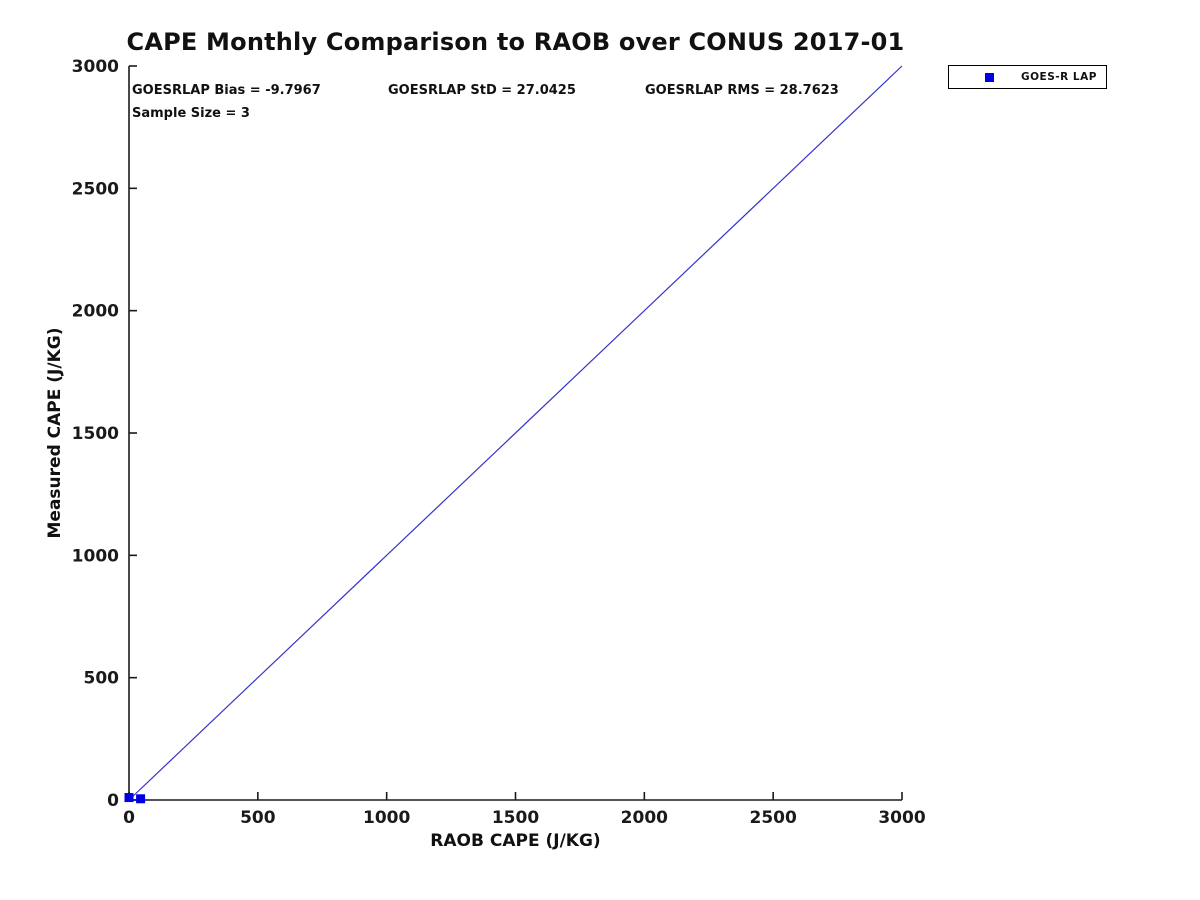 The height and width of the screenshot is (900, 1200). Describe the element at coordinates (989, 77) in the screenshot. I see `legend-square-marker-icon` at that location.